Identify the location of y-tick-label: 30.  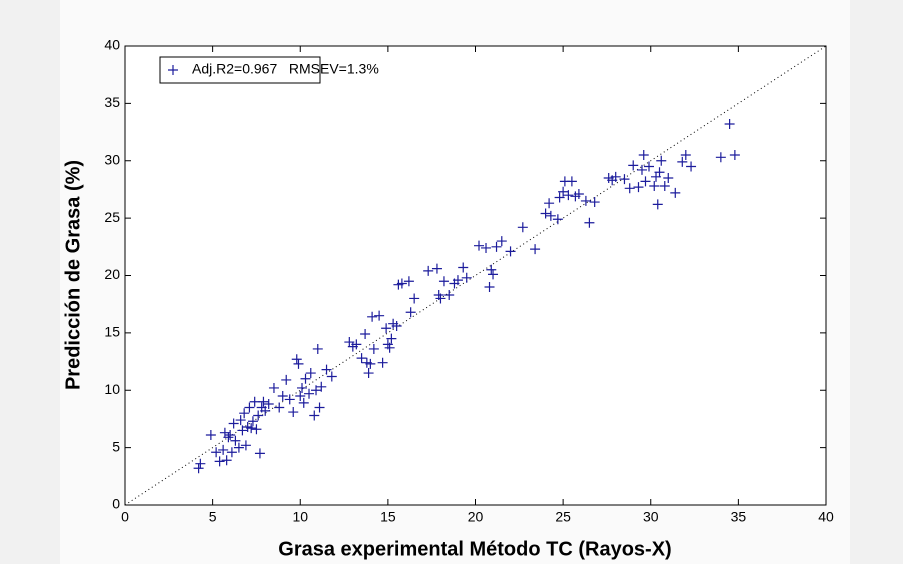
(112, 159).